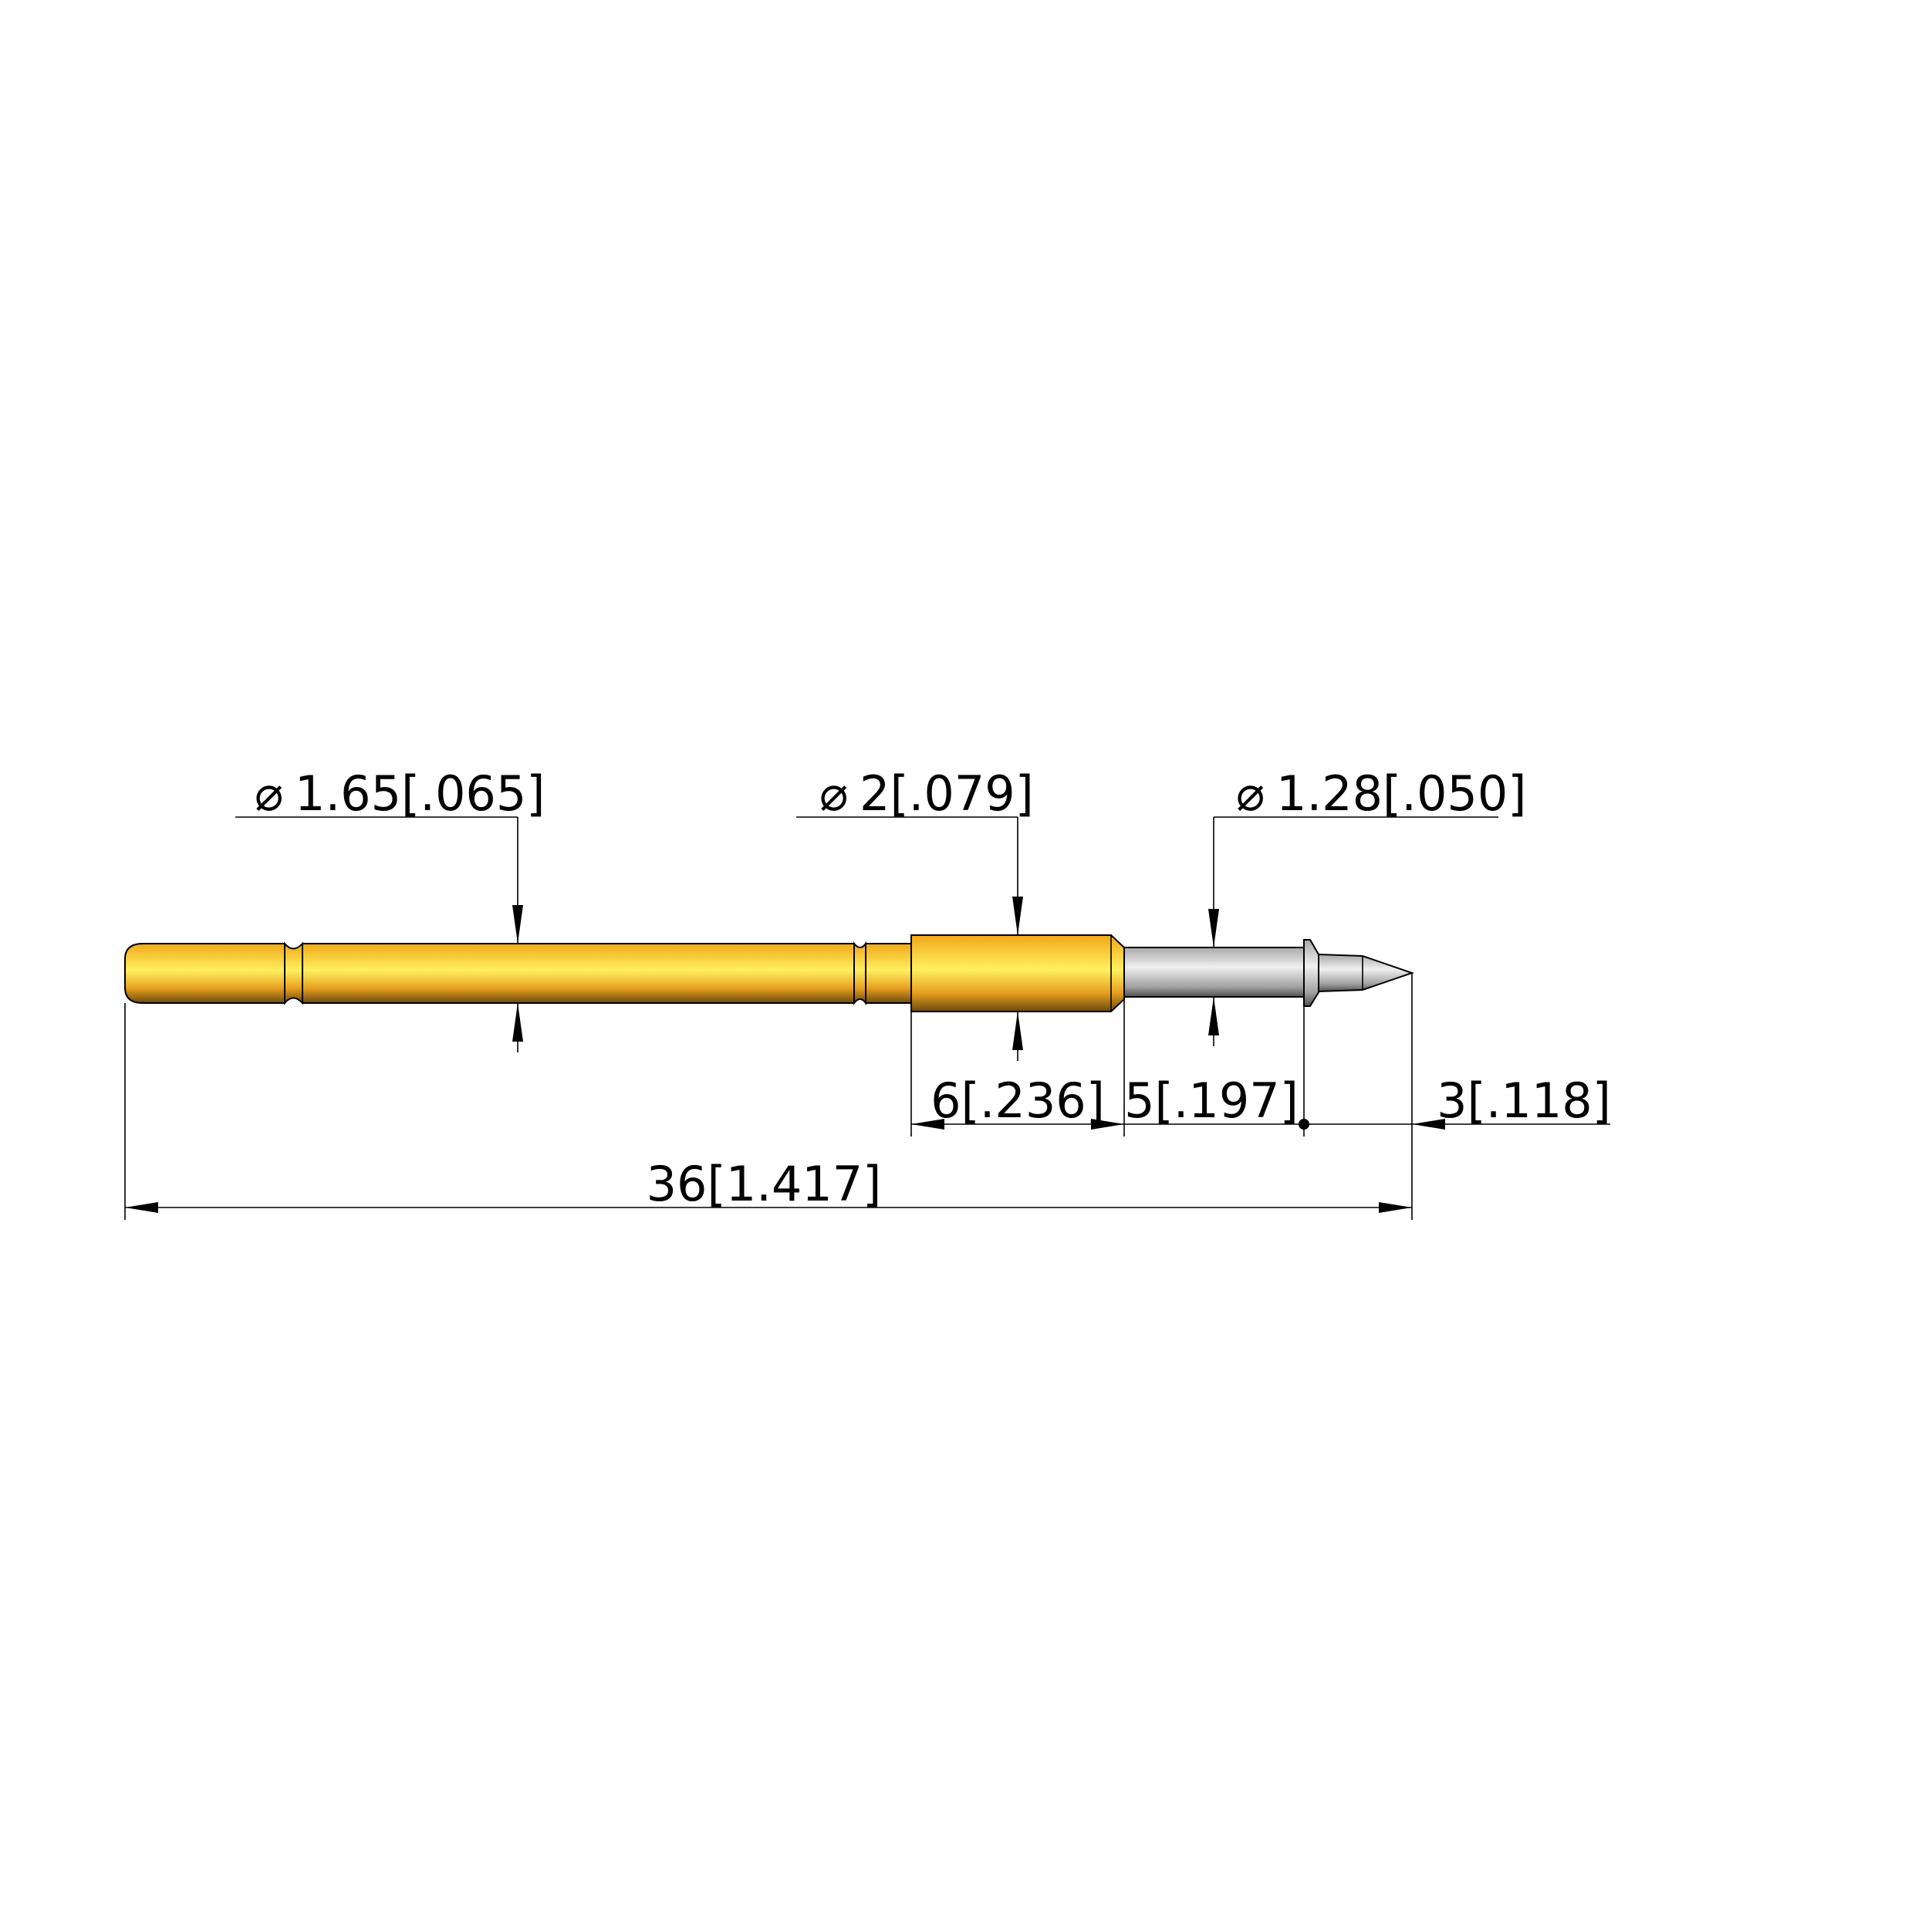 The height and width of the screenshot is (1932, 1932). I want to click on plunger-flange, so click(1311, 973).